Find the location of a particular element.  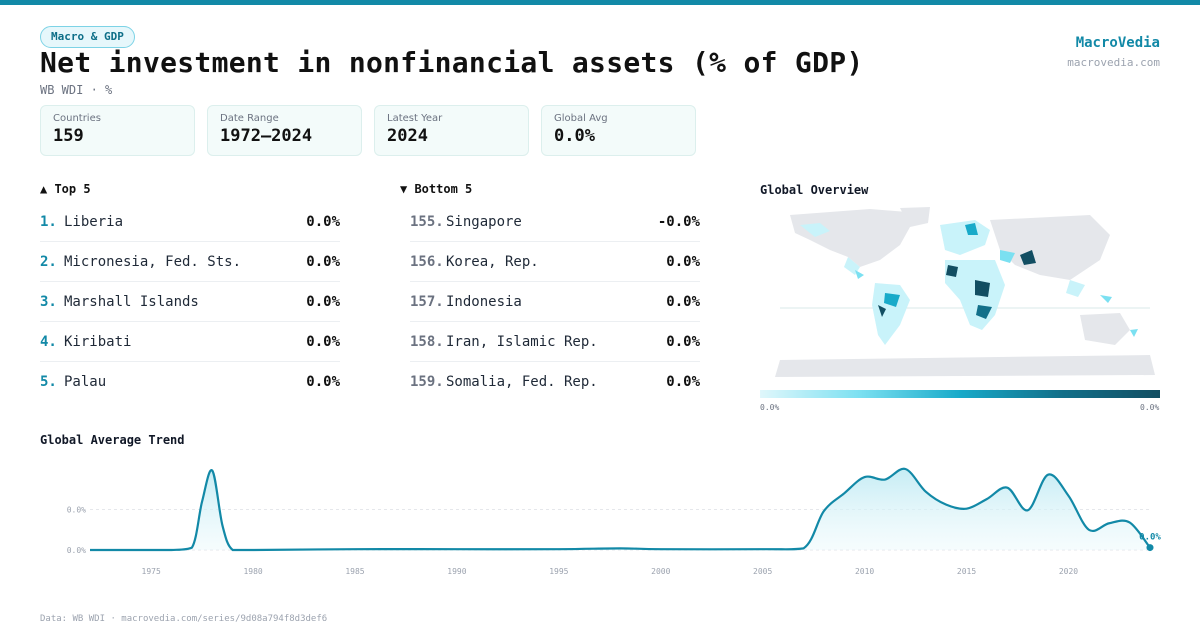

trend-y-axis: 0.0% 0.0% is located at coordinates (76, 531).